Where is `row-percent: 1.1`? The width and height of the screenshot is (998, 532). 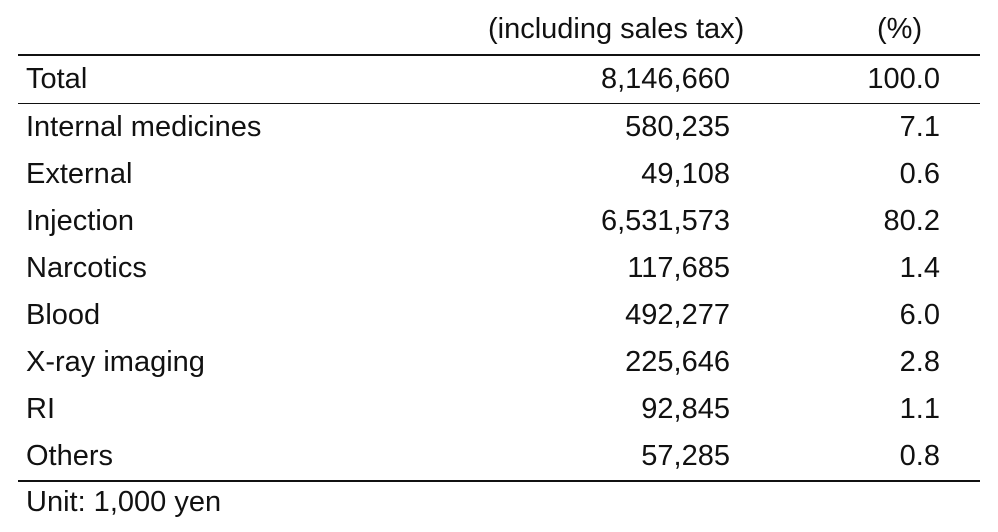
row-percent: 1.1 is located at coordinates (919, 409).